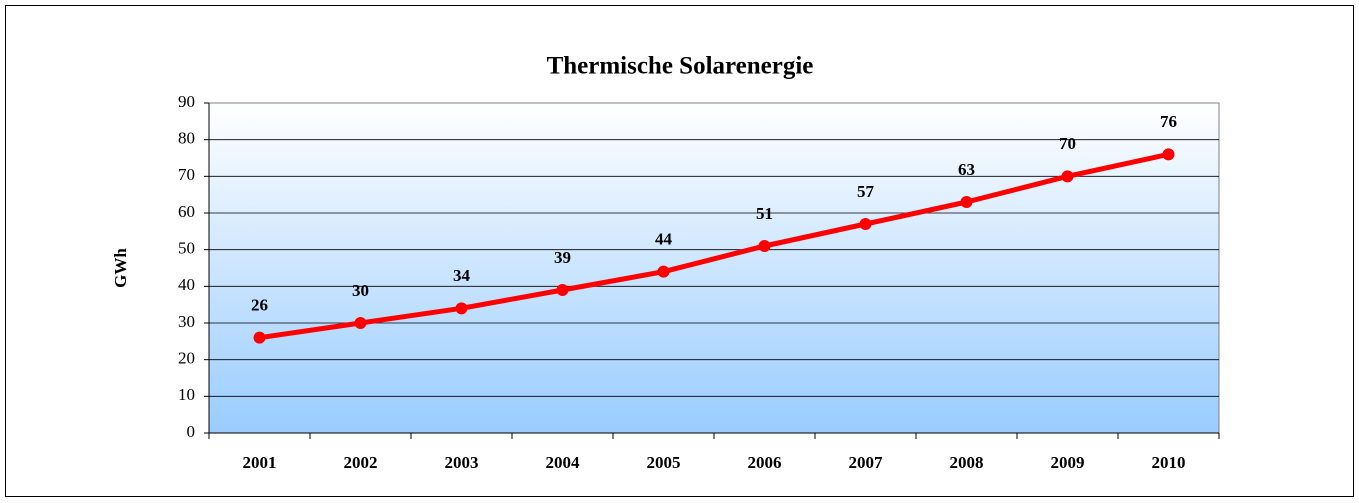 The width and height of the screenshot is (1359, 503). Describe the element at coordinates (191, 431) in the screenshot. I see `y-tick-label: 0` at that location.